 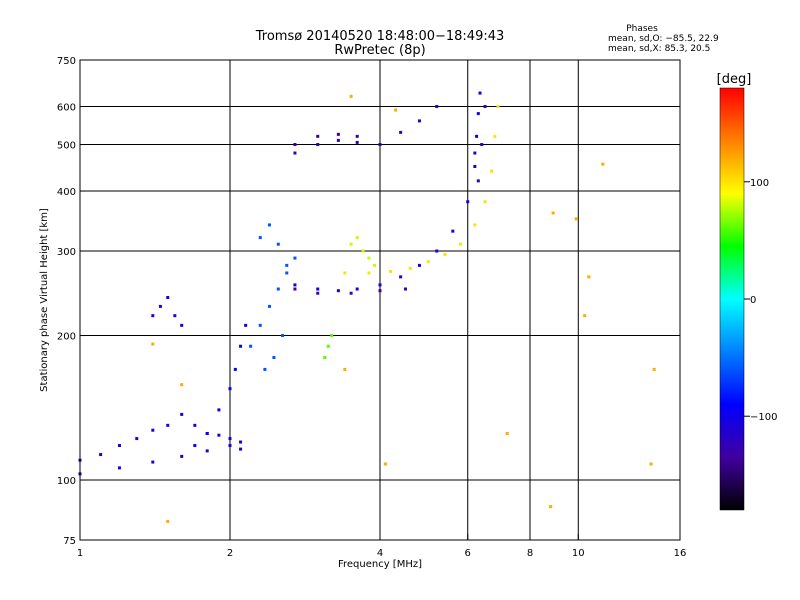 I want to click on x-tick-label: 1, so click(x=80, y=553).